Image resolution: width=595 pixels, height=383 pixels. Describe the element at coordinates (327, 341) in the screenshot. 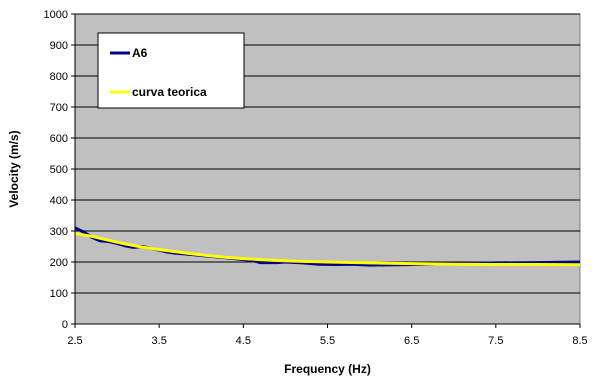

I see `x-tick-label: 5.5` at that location.